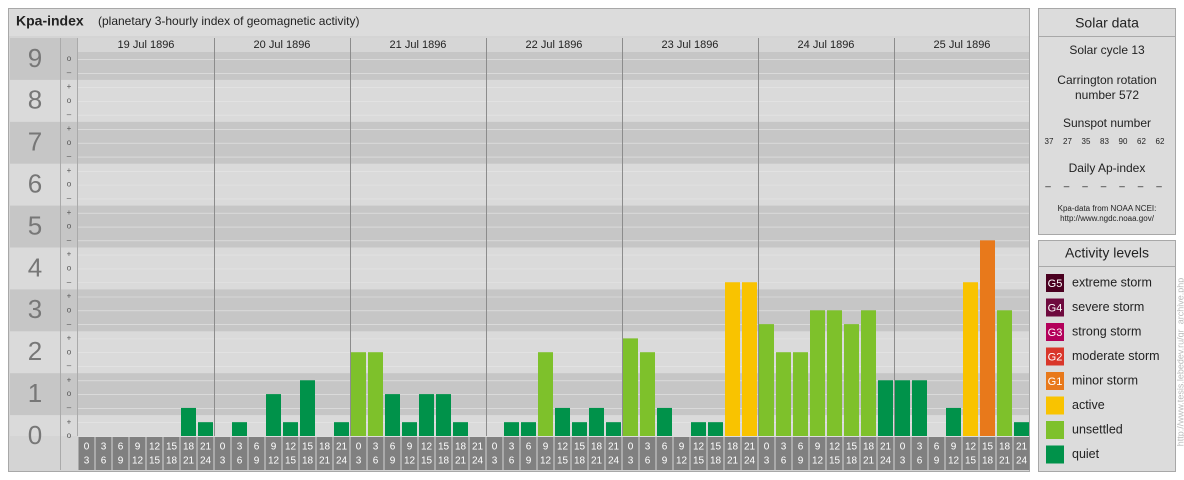 Image resolution: width=1184 pixels, height=480 pixels. What do you see at coordinates (1107, 253) in the screenshot?
I see `legend-title: Activity levels` at bounding box center [1107, 253].